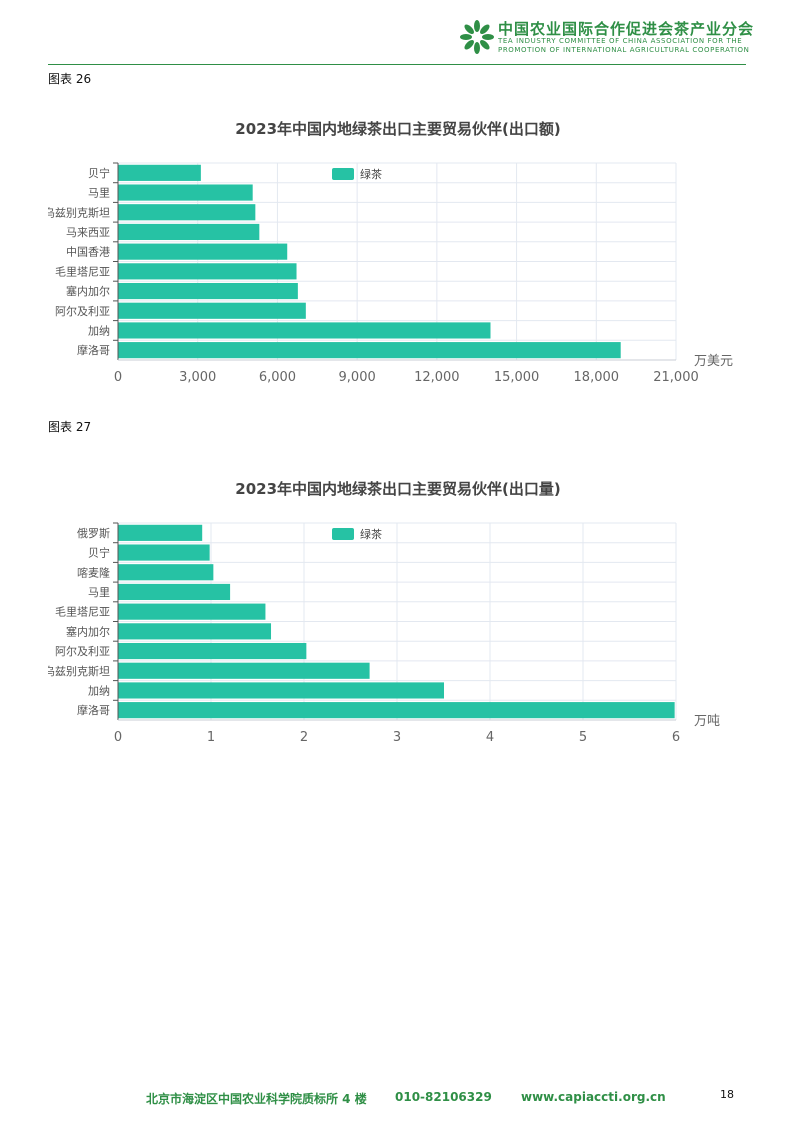  I want to click on chart0-category-label: 加纳, so click(99, 330).